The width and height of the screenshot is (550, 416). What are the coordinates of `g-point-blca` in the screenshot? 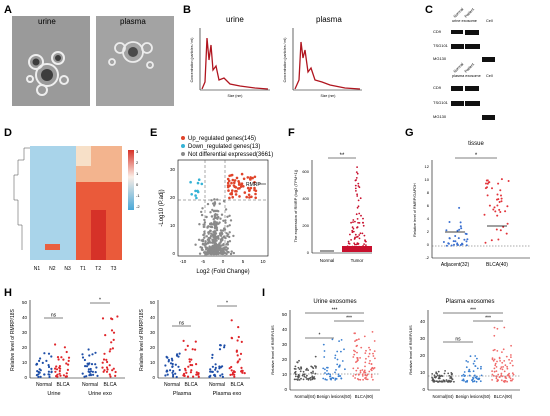 It's located at (500, 212).